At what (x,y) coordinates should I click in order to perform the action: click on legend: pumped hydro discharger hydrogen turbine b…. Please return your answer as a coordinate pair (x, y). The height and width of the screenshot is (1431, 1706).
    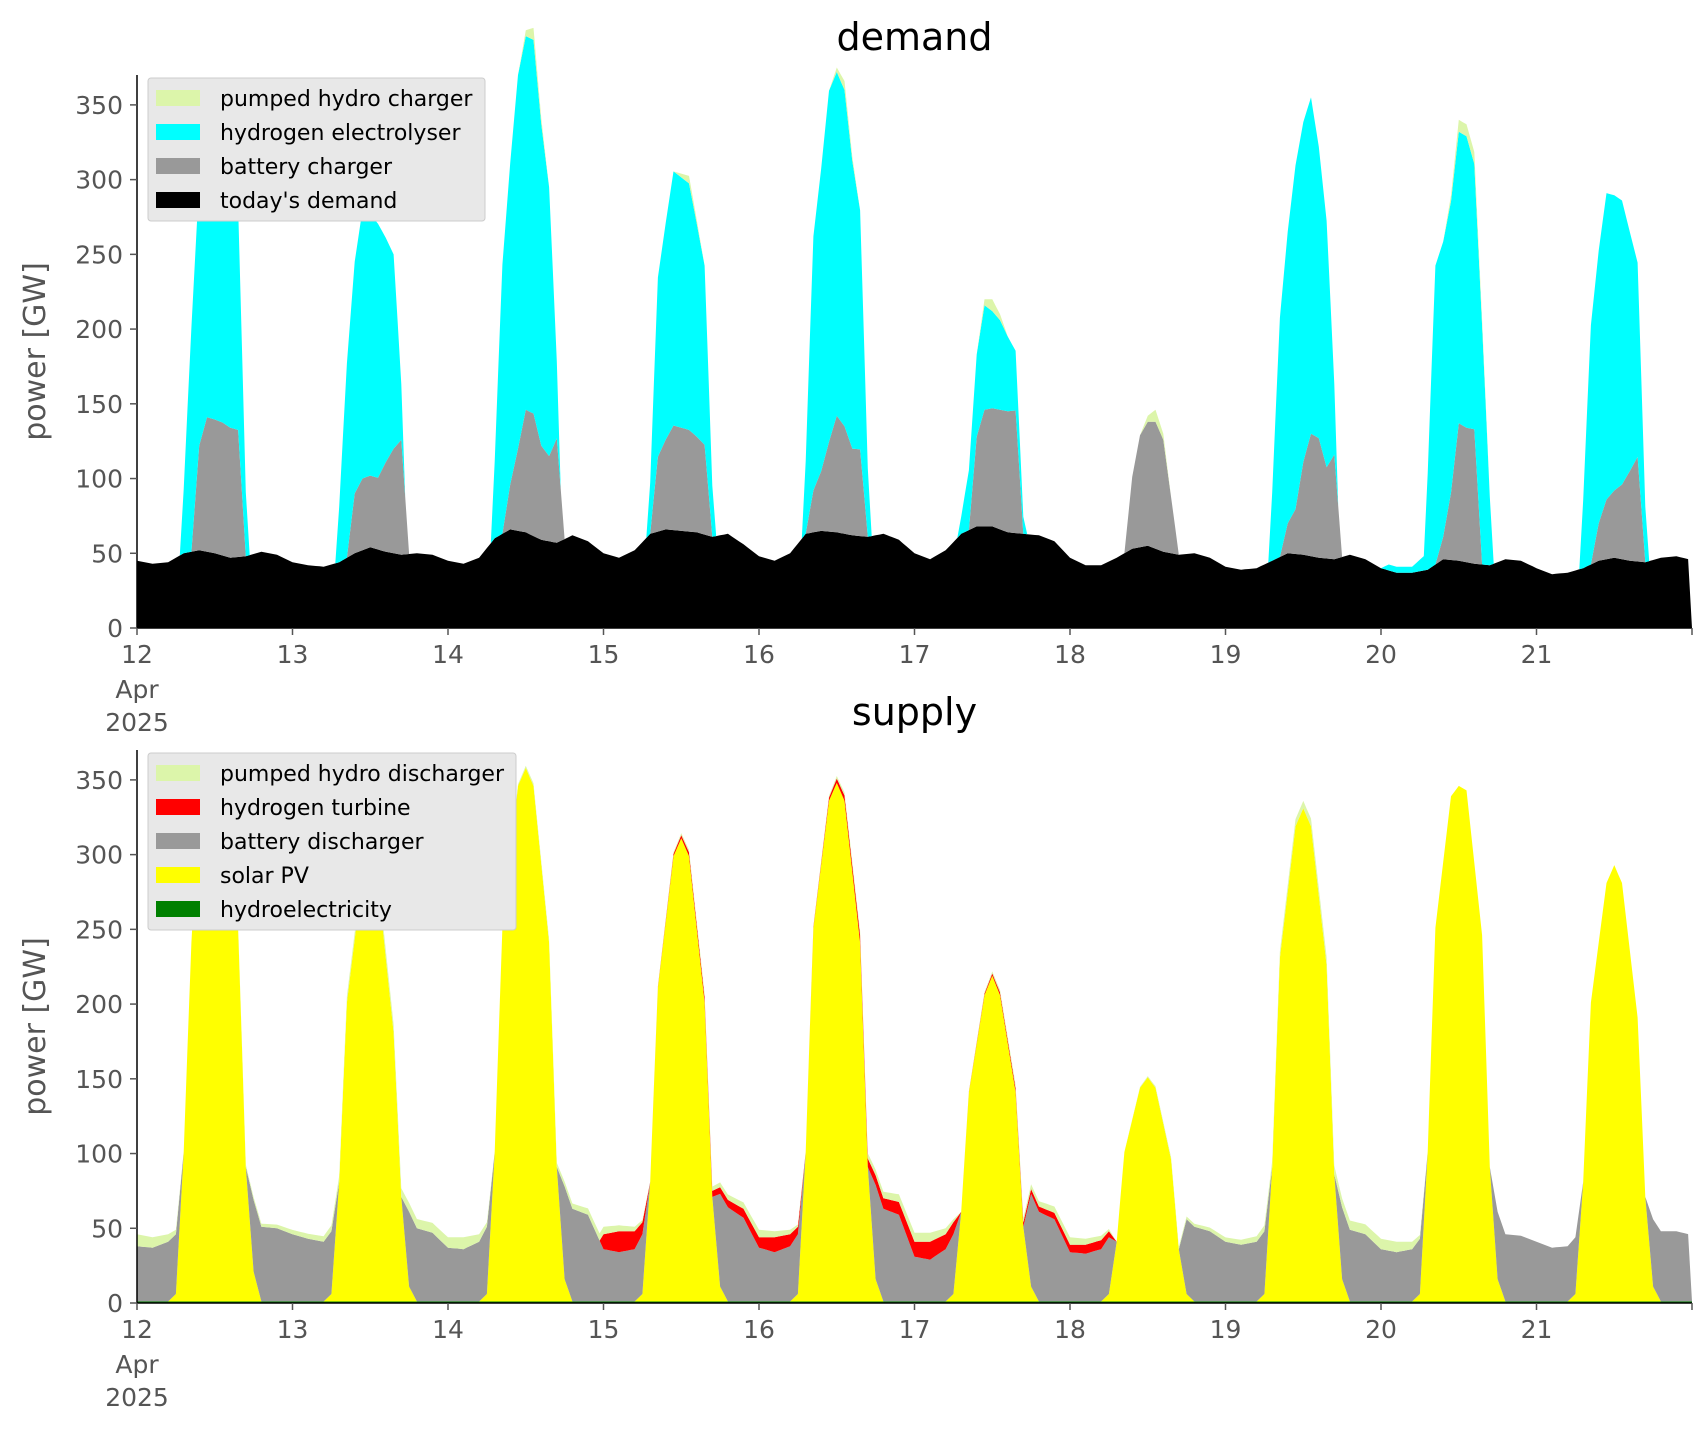
    Looking at the image, I should click on (332, 841).